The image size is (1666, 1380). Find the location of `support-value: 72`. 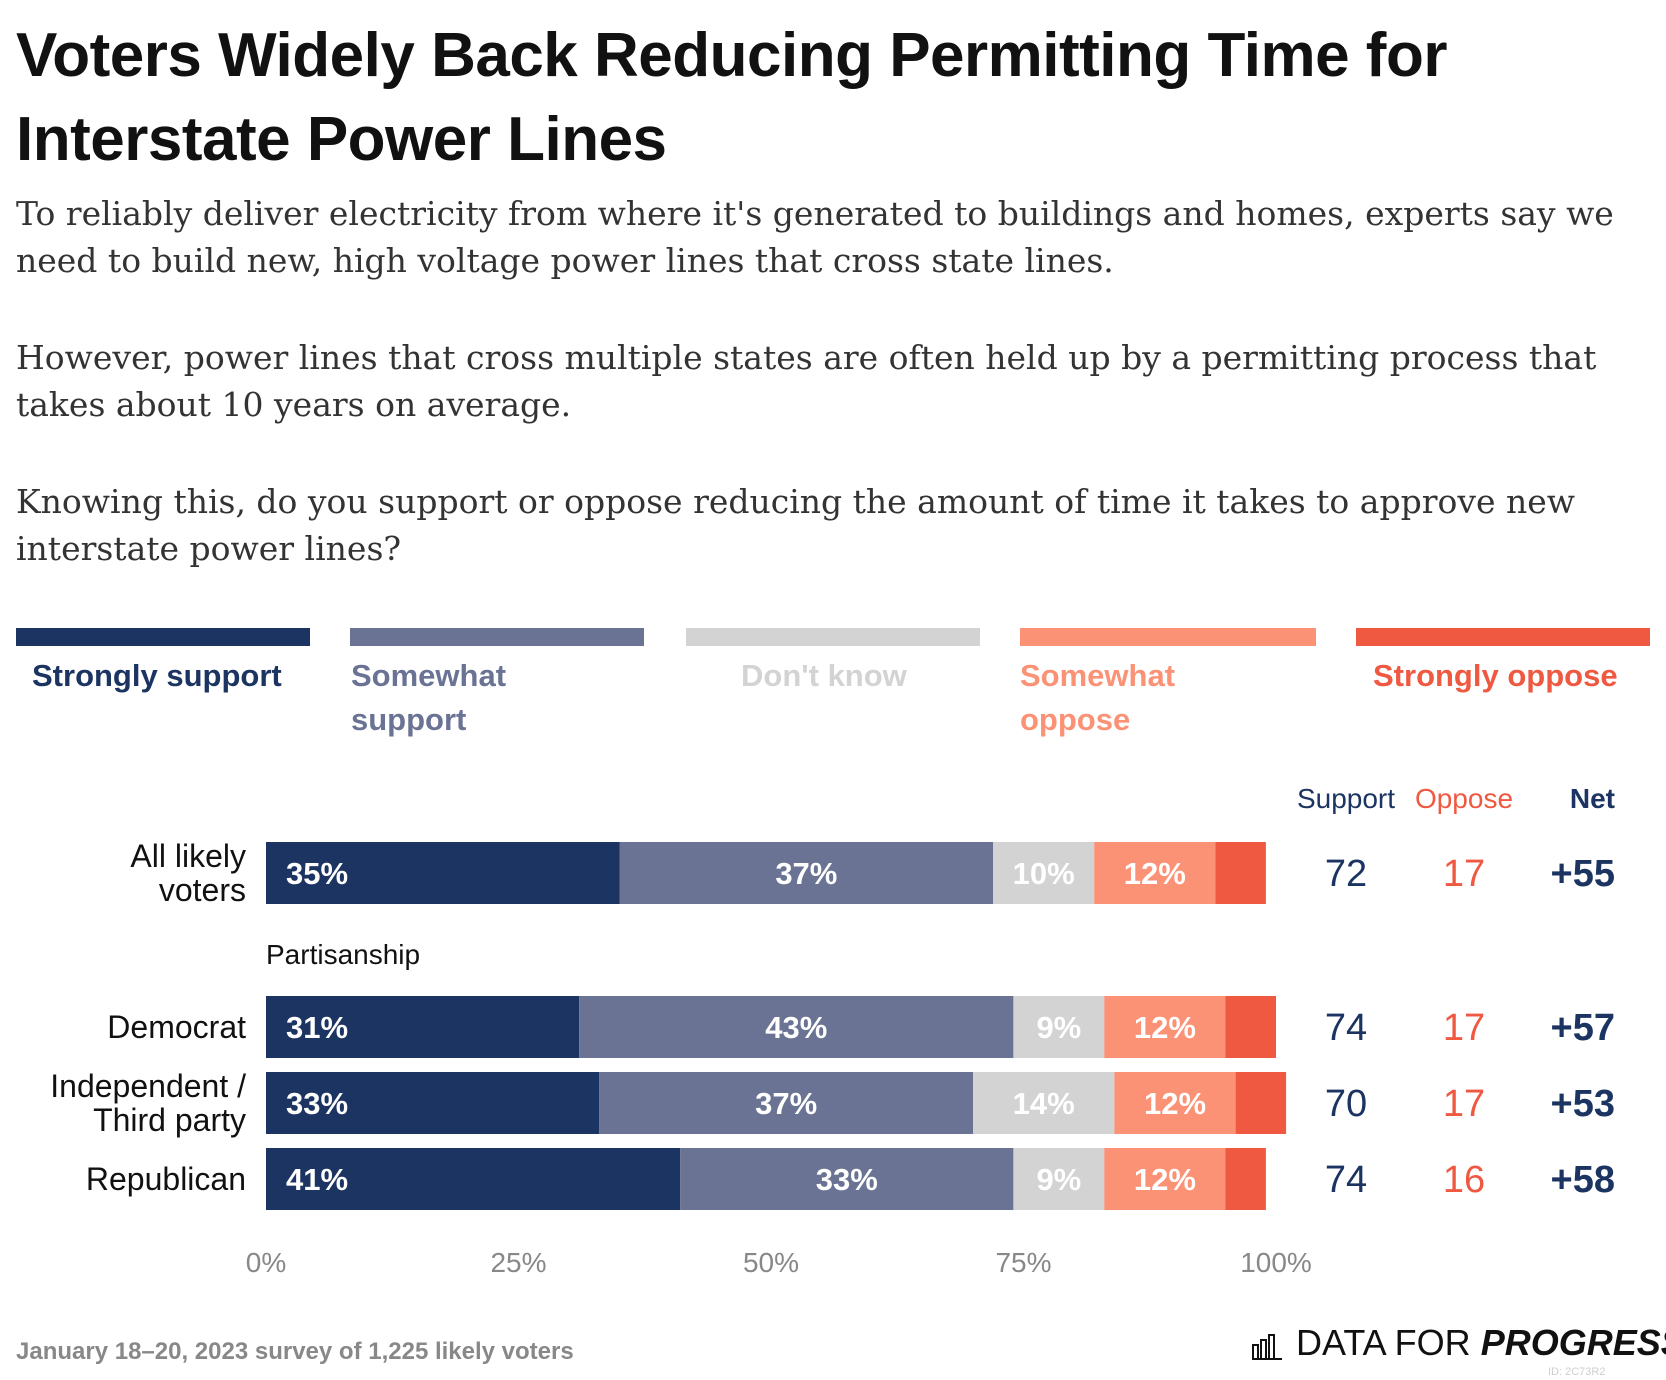

support-value: 72 is located at coordinates (1346, 874).